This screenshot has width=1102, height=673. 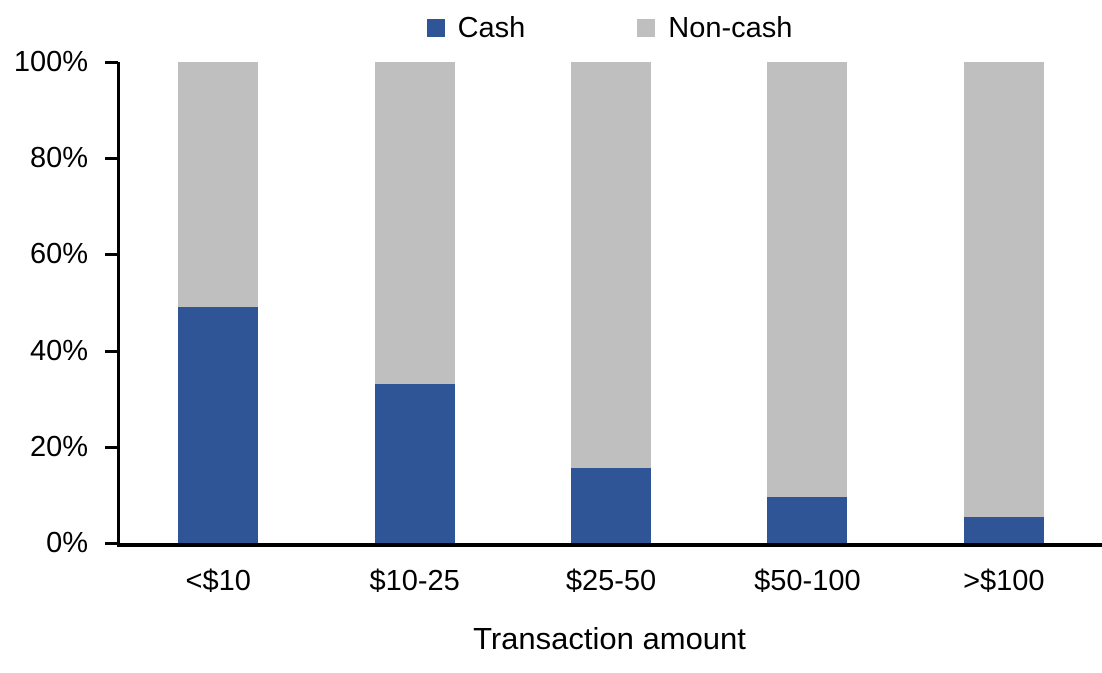 I want to click on x-axis-title: Transaction amount, so click(x=609, y=638).